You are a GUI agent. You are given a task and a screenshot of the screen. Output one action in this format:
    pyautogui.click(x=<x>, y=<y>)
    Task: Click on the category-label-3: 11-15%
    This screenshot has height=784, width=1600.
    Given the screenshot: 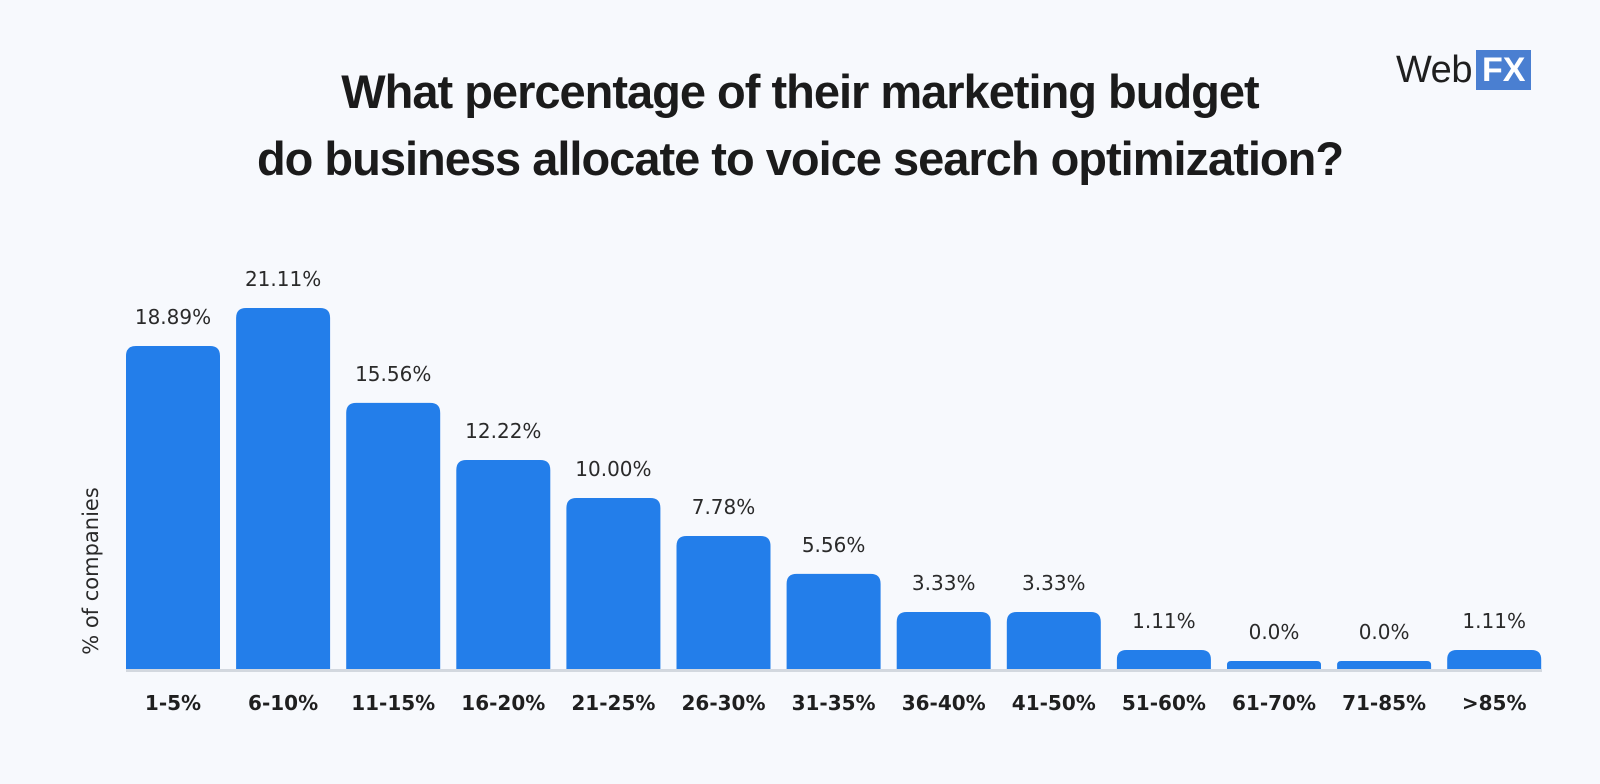 What is the action you would take?
    pyautogui.click(x=393, y=703)
    